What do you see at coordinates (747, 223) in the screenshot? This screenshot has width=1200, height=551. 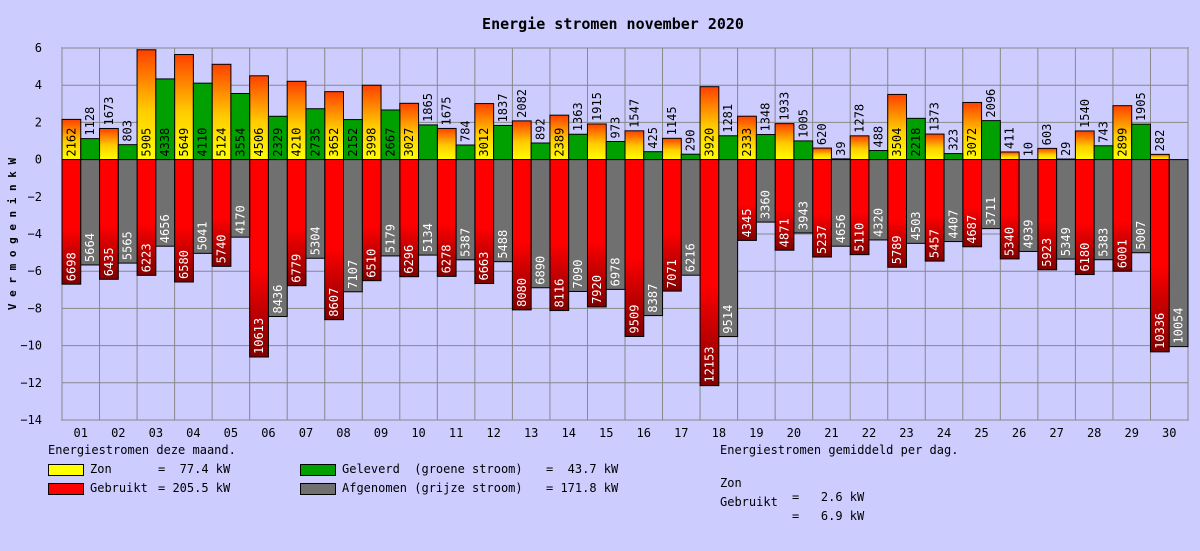 I see `bar-value-label: 4345` at bounding box center [747, 223].